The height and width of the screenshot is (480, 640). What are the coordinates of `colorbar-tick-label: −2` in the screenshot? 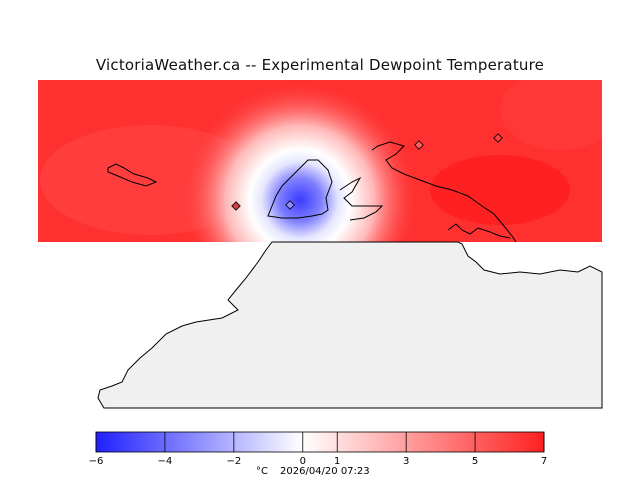 It's located at (233, 461).